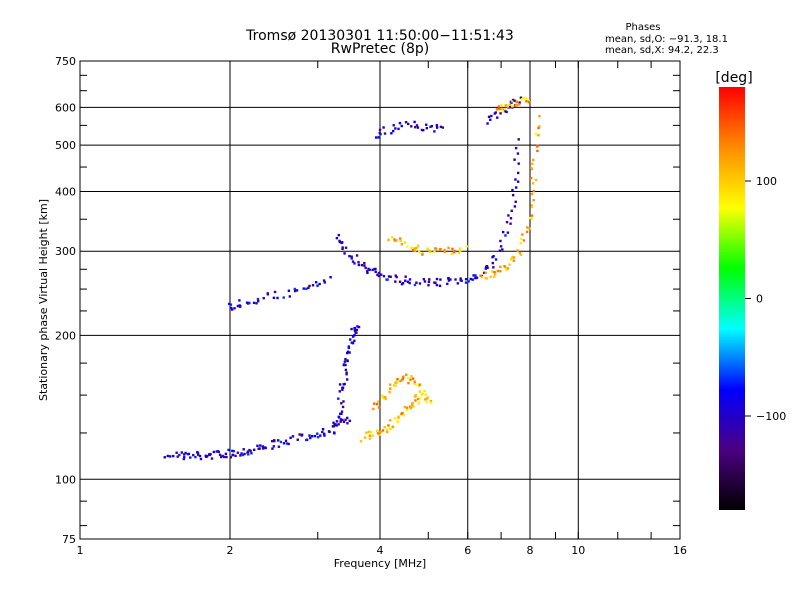 Image resolution: width=800 pixels, height=600 pixels. What do you see at coordinates (380, 563) in the screenshot?
I see `x-axis-label: Frequency [MHz]` at bounding box center [380, 563].